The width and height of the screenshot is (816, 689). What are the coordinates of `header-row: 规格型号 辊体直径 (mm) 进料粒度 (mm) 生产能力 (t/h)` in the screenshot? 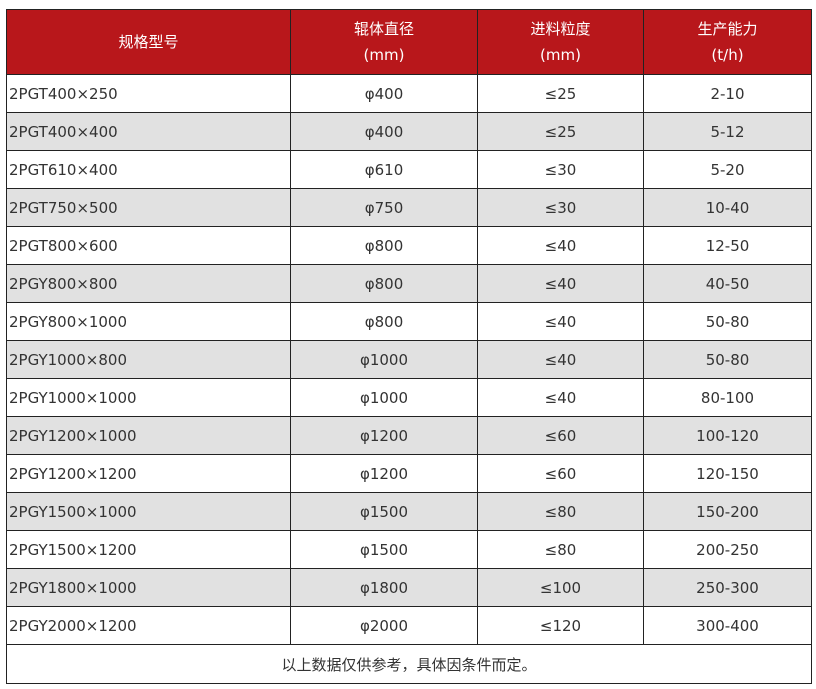 It's located at (409, 42).